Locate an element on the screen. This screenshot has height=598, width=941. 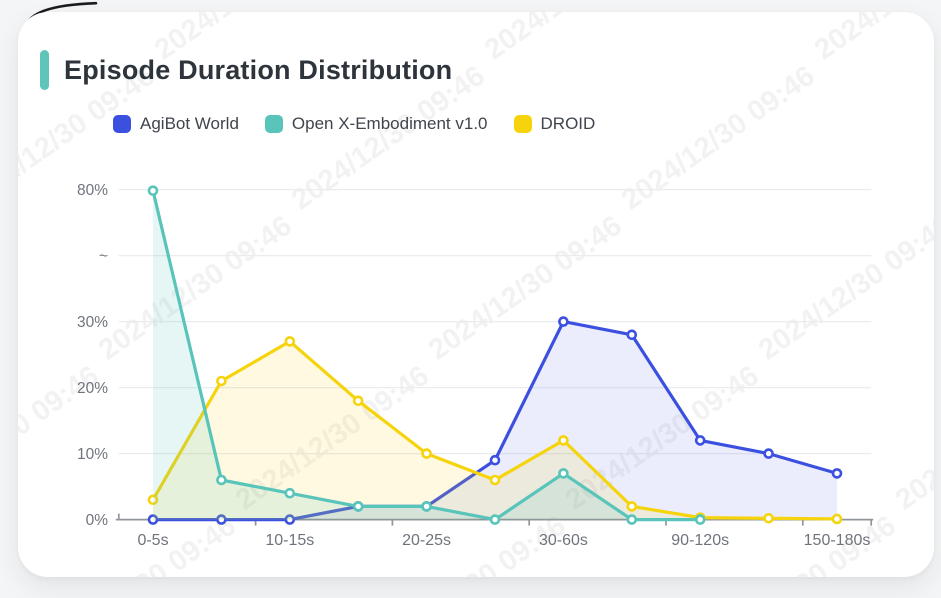
legend-label: DROID is located at coordinates (568, 123).